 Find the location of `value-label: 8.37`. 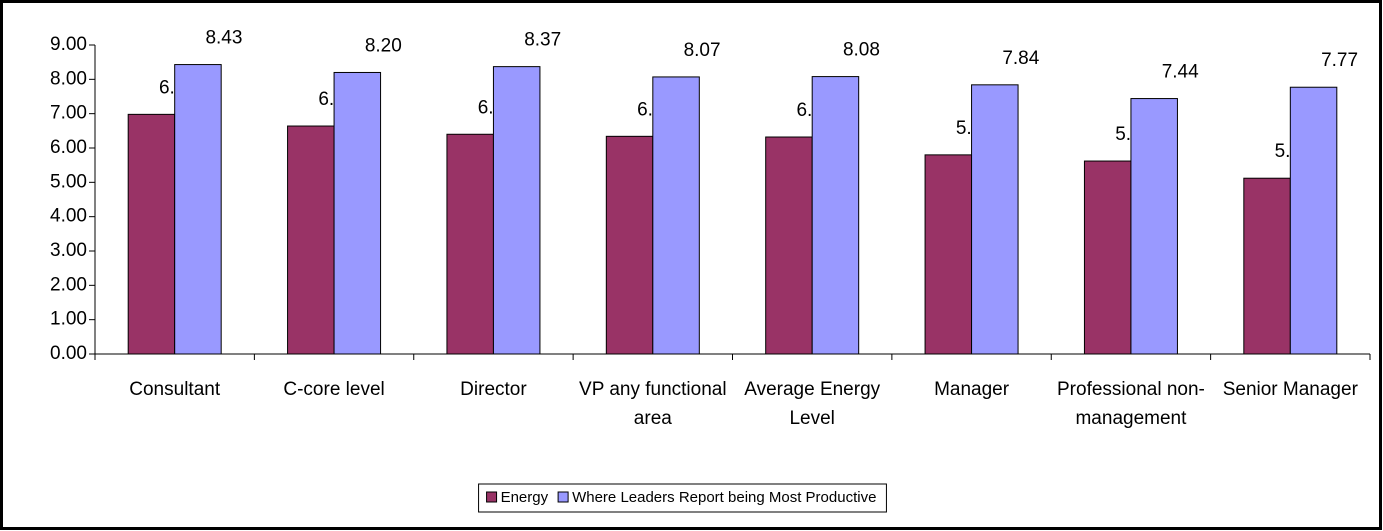

value-label: 8.37 is located at coordinates (542, 40).